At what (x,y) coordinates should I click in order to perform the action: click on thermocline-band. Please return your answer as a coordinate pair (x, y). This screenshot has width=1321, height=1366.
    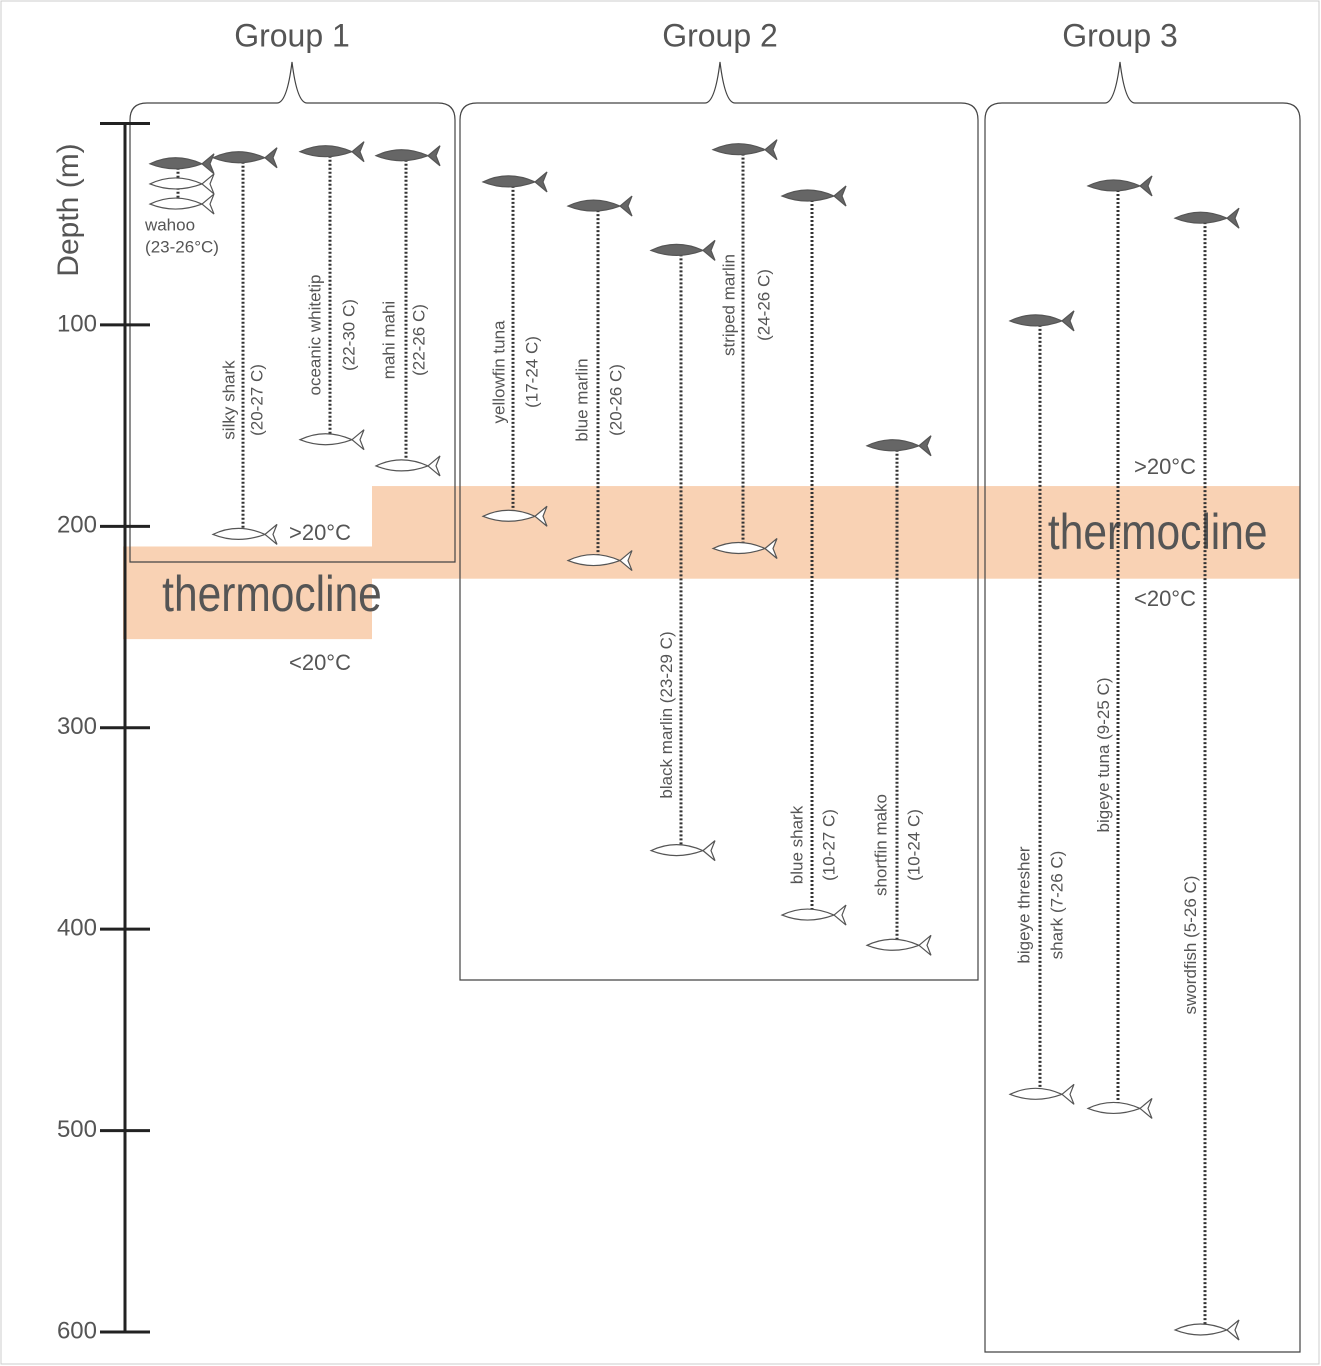
    Looking at the image, I should click on (836, 532).